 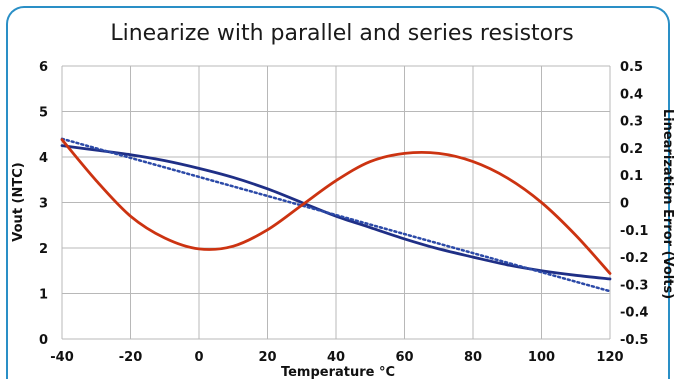 What do you see at coordinates (43, 249) in the screenshot?
I see `y-left-tick-label: 2` at bounding box center [43, 249].